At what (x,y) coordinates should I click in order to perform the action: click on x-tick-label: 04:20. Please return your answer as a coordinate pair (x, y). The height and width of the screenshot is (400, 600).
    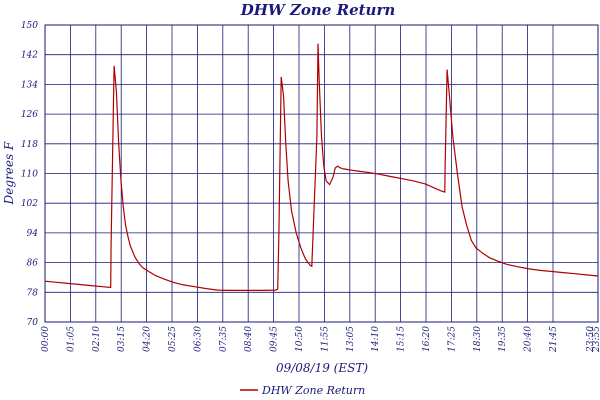
    Looking at the image, I should click on (148, 339).